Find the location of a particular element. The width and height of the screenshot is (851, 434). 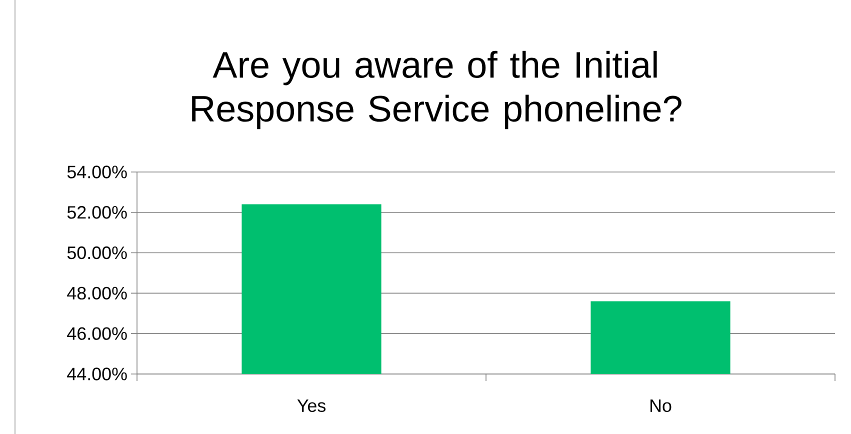

x-tick-label: No is located at coordinates (661, 406).